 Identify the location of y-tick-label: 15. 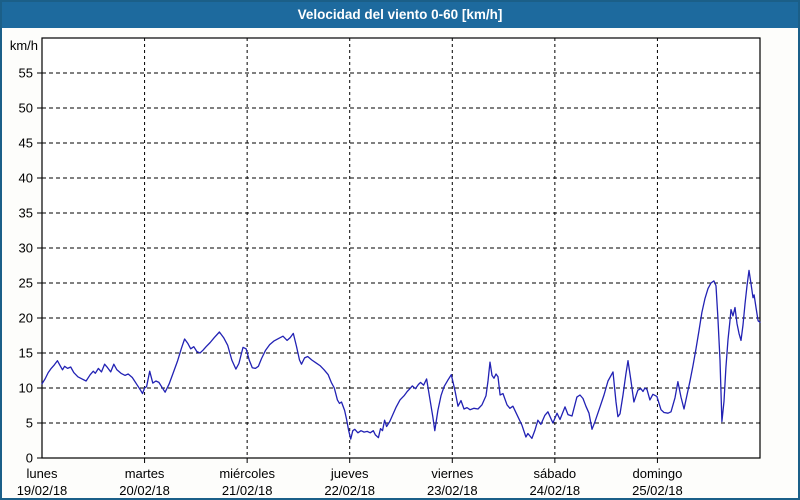
(26, 353).